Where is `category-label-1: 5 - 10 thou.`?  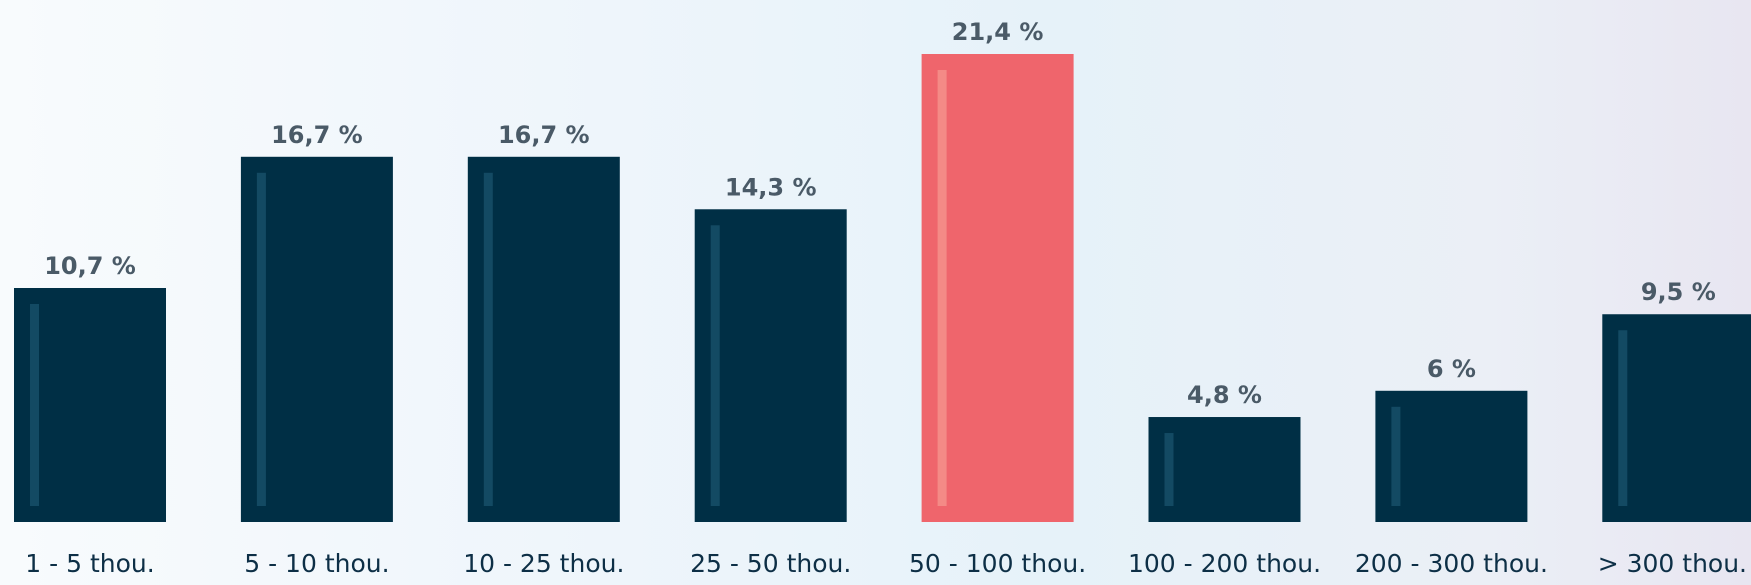
category-label-1: 5 - 10 thou. is located at coordinates (316, 563).